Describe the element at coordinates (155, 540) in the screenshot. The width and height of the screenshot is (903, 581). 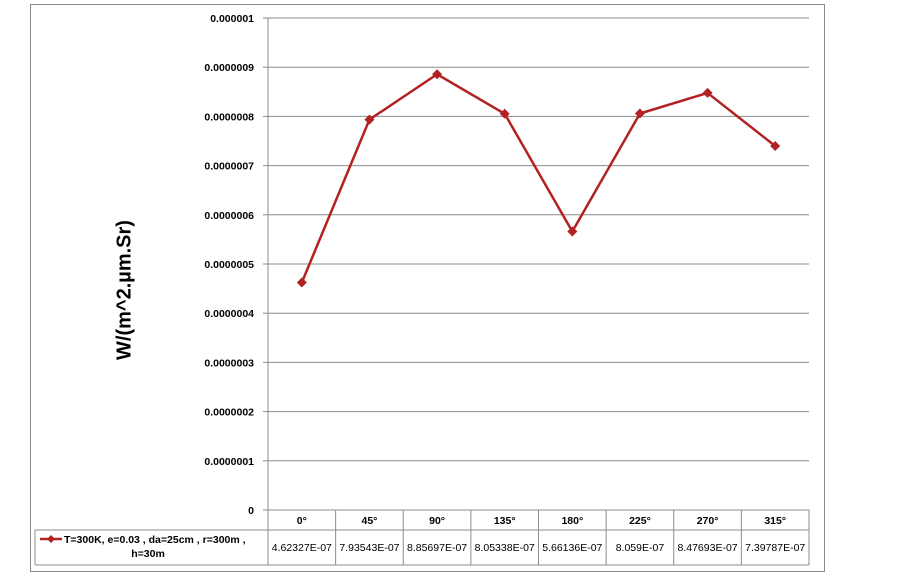
I see `legend-label-line-1: T=300K, e=0.03 , da=25cm , r=300m ,` at that location.